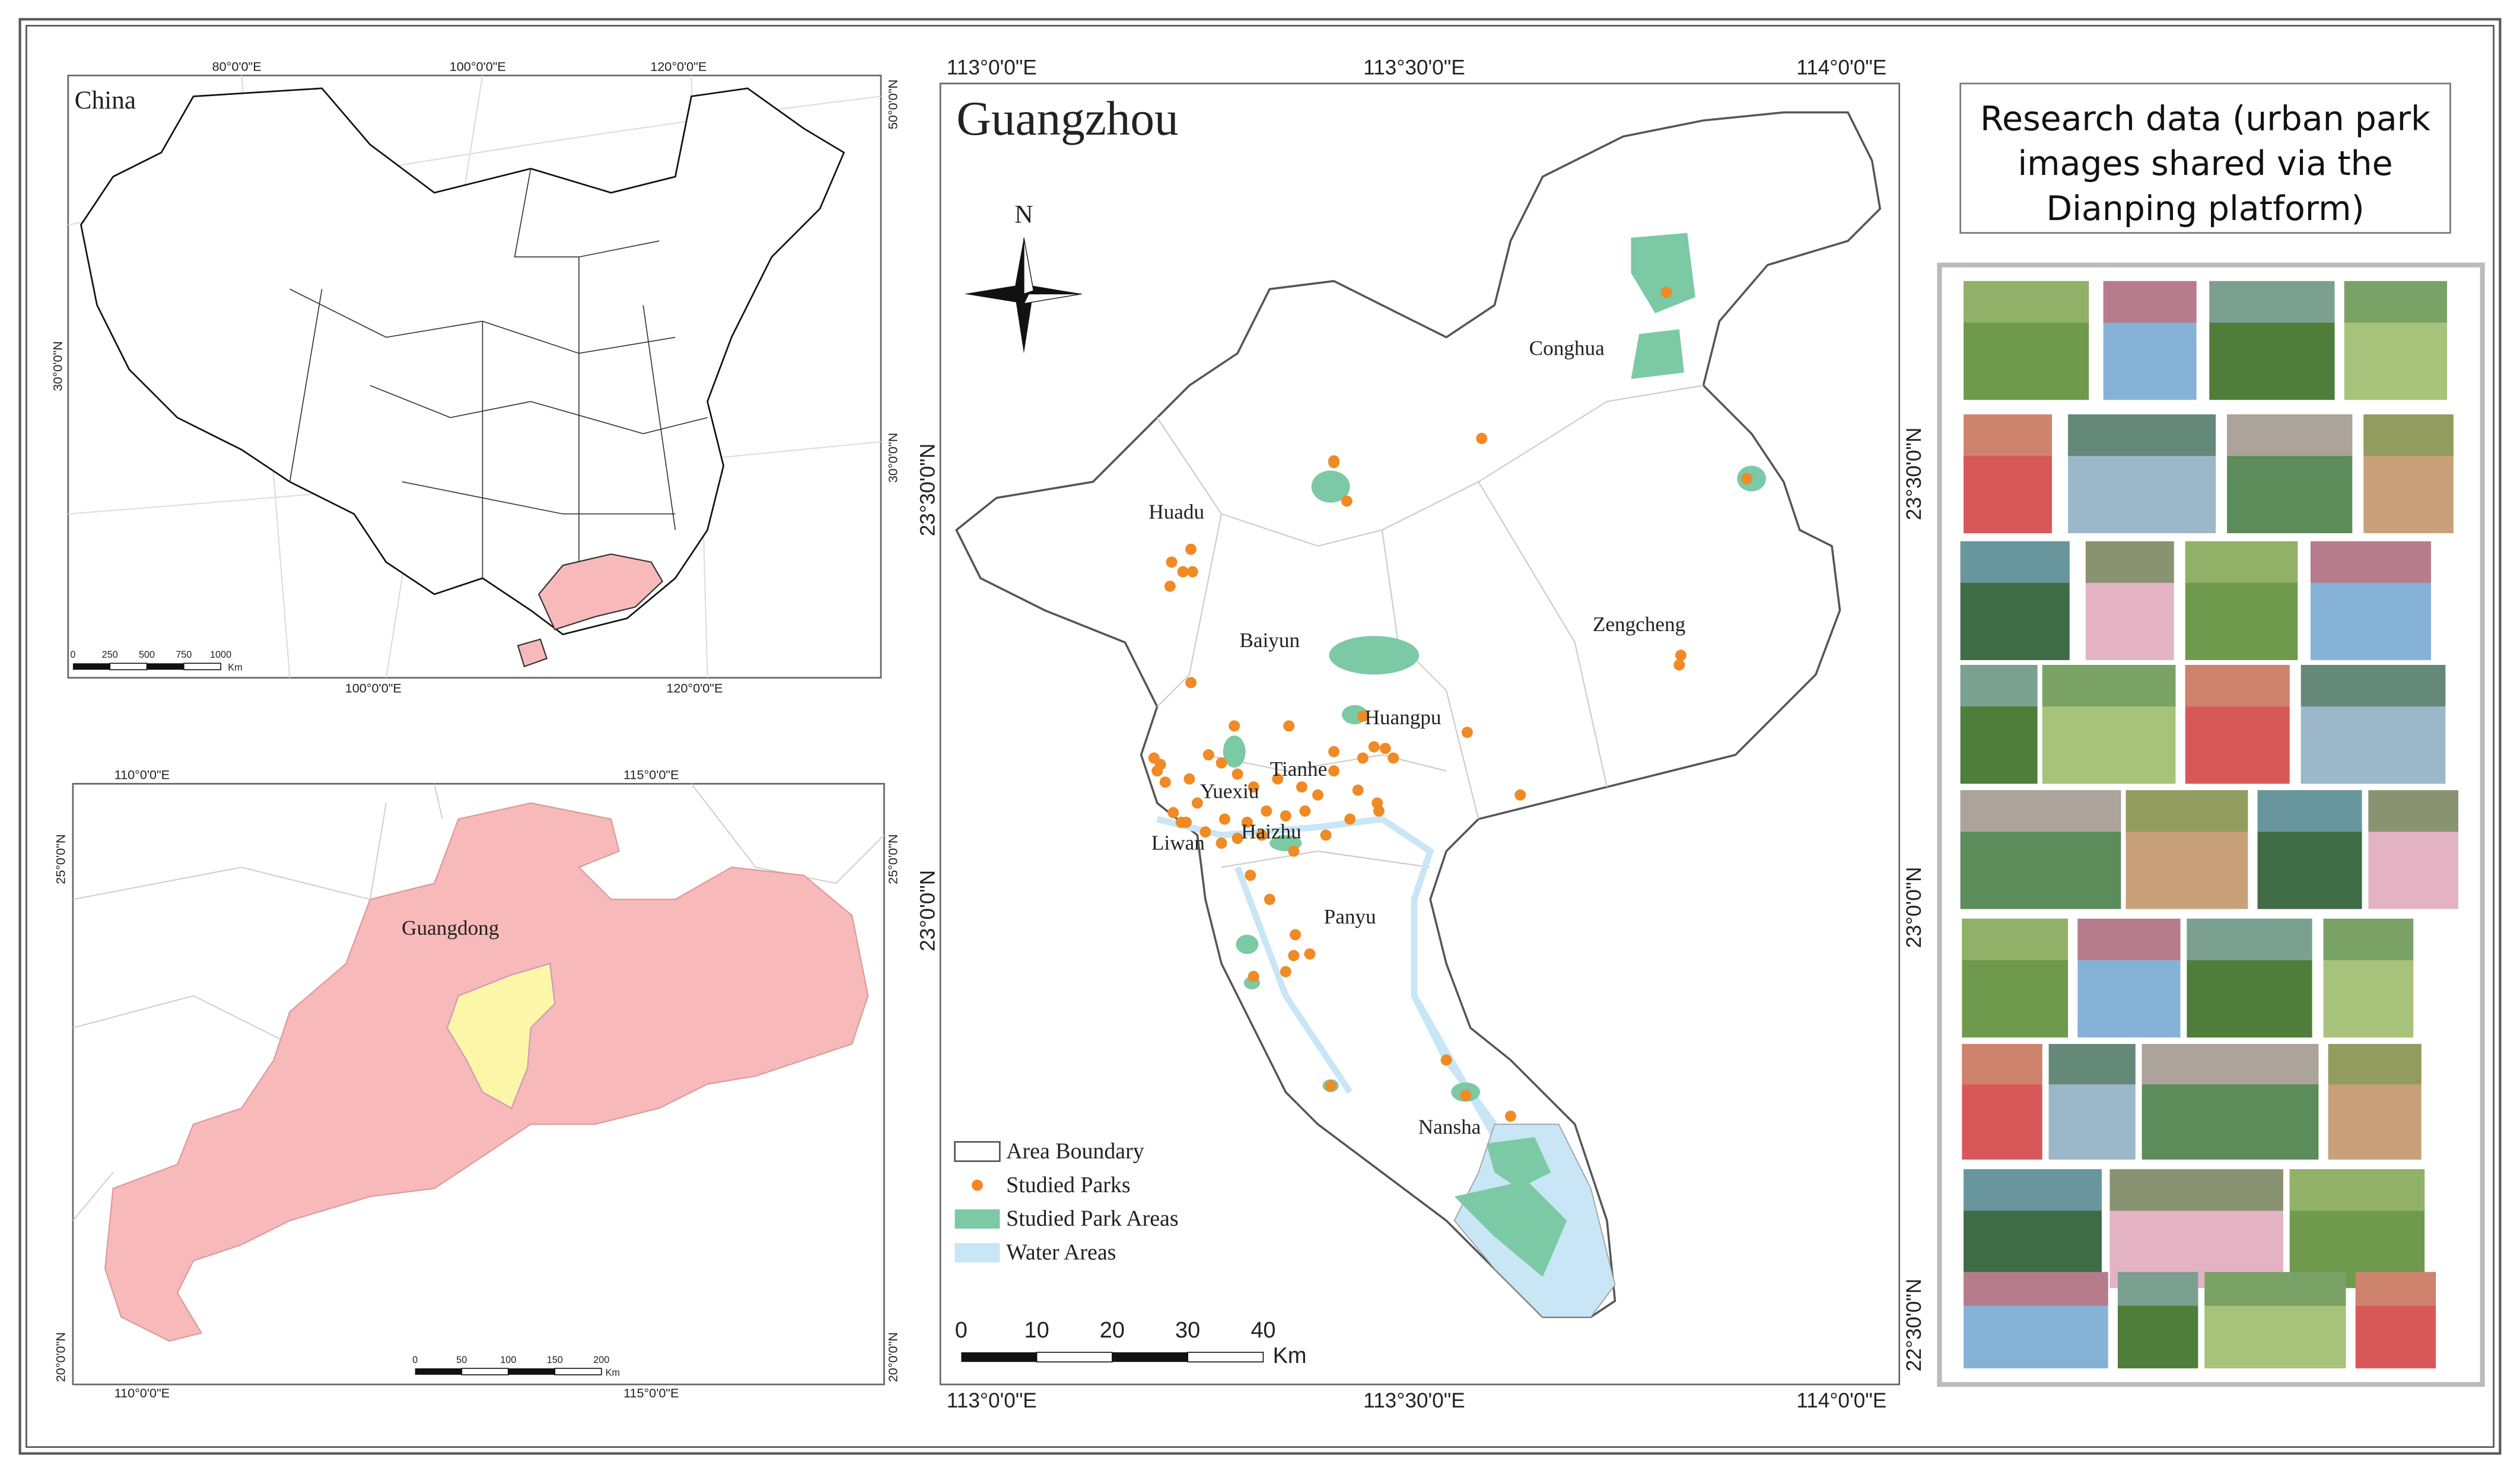 Image resolution: width=2520 pixels, height=1484 pixels. Describe the element at coordinates (1430, 626) in the screenshot. I see `district-borders` at that location.